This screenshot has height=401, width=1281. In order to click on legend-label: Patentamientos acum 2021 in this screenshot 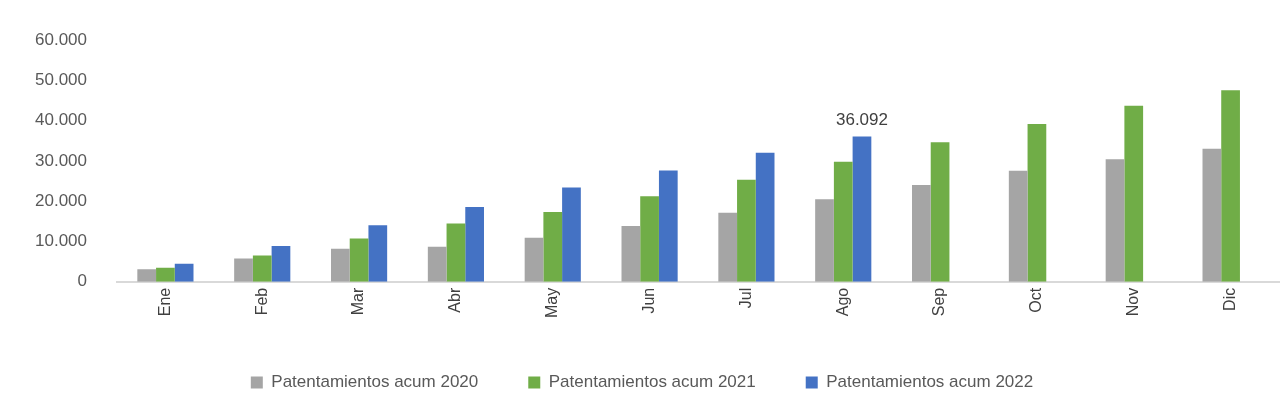, I will do `click(652, 382)`.